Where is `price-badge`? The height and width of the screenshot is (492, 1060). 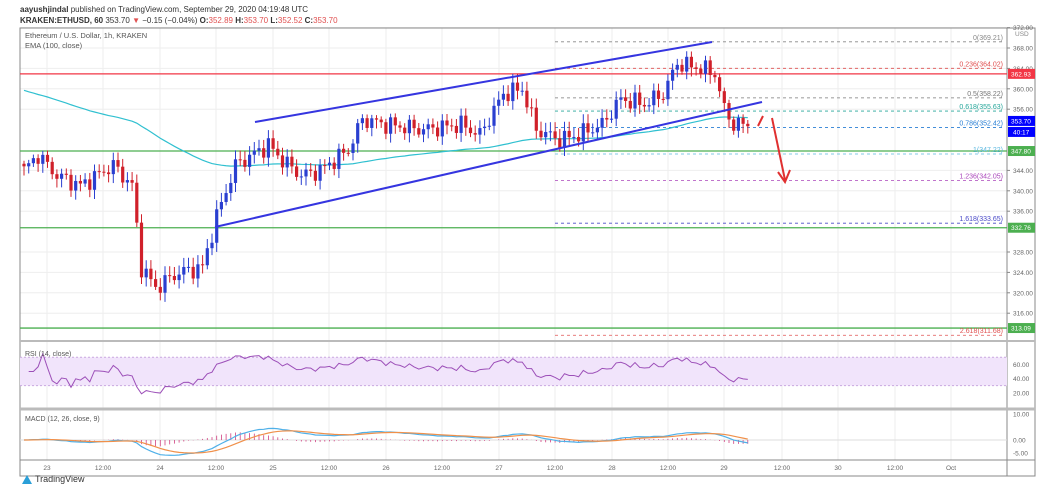 price-badge is located at coordinates (1021, 151).